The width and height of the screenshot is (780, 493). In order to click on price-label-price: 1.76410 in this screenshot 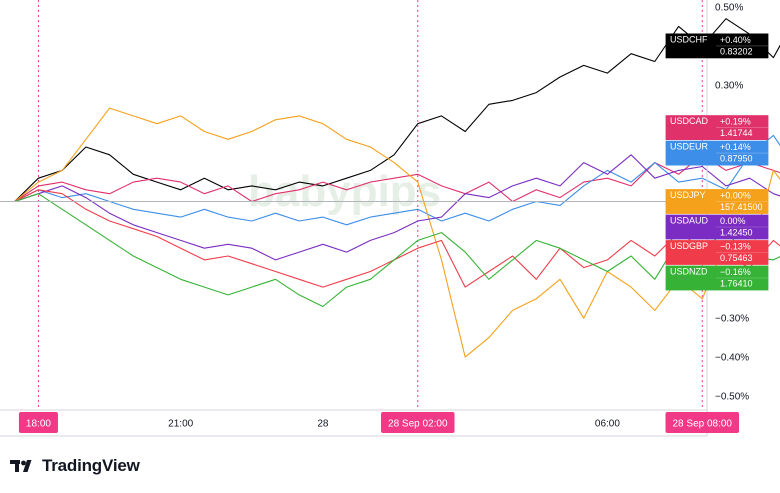, I will do `click(736, 284)`.